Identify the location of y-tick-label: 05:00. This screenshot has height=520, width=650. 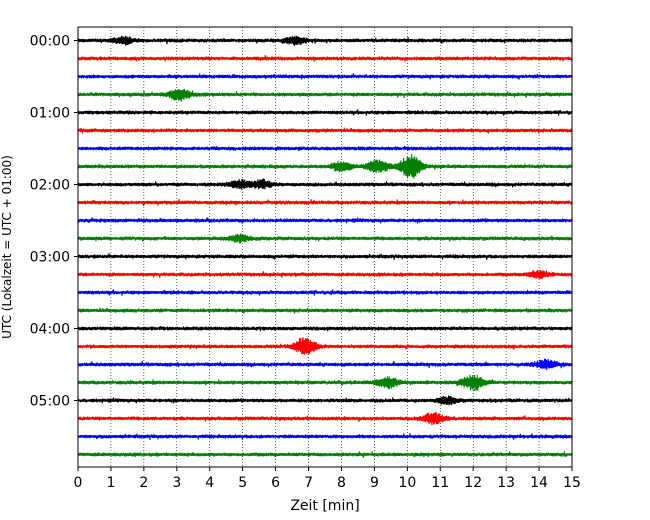
(50, 402).